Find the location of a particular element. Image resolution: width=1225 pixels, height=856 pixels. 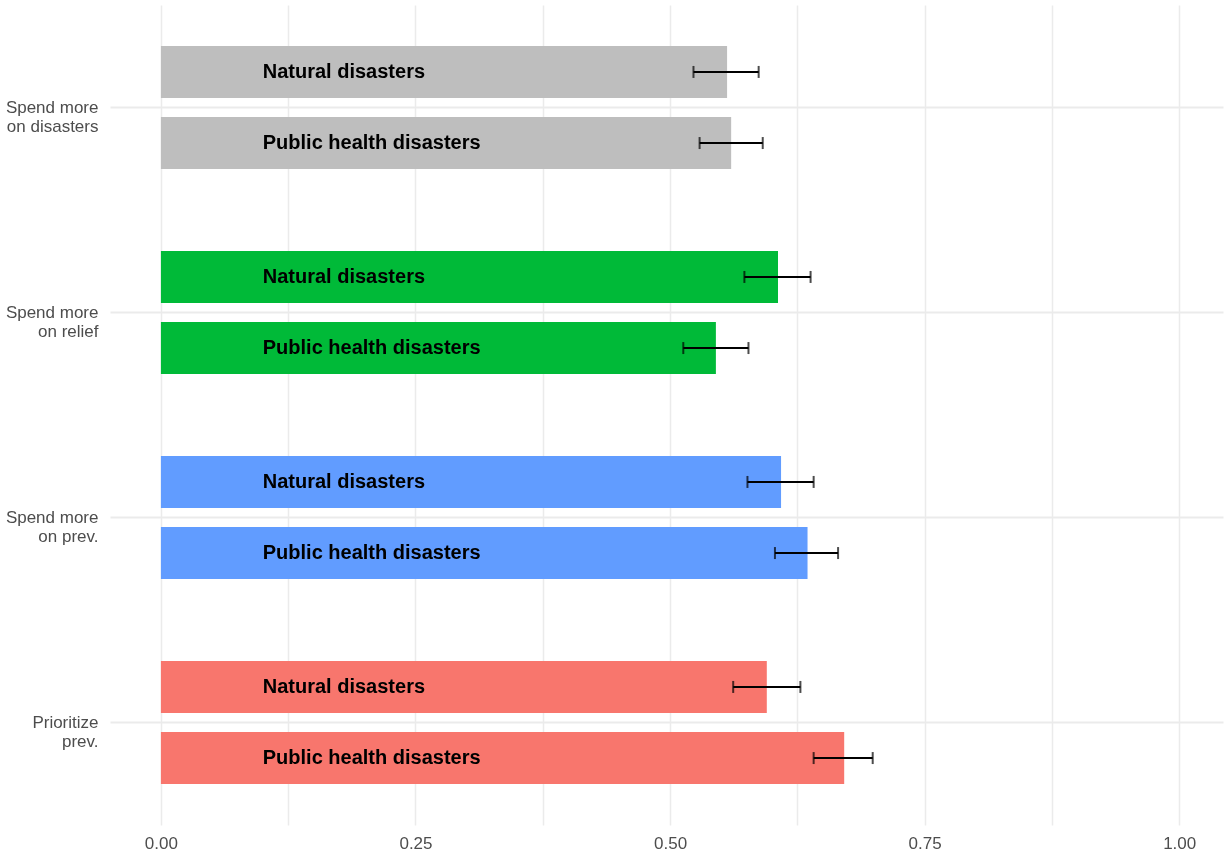

x-tick-label: 0.75 is located at coordinates (925, 843).